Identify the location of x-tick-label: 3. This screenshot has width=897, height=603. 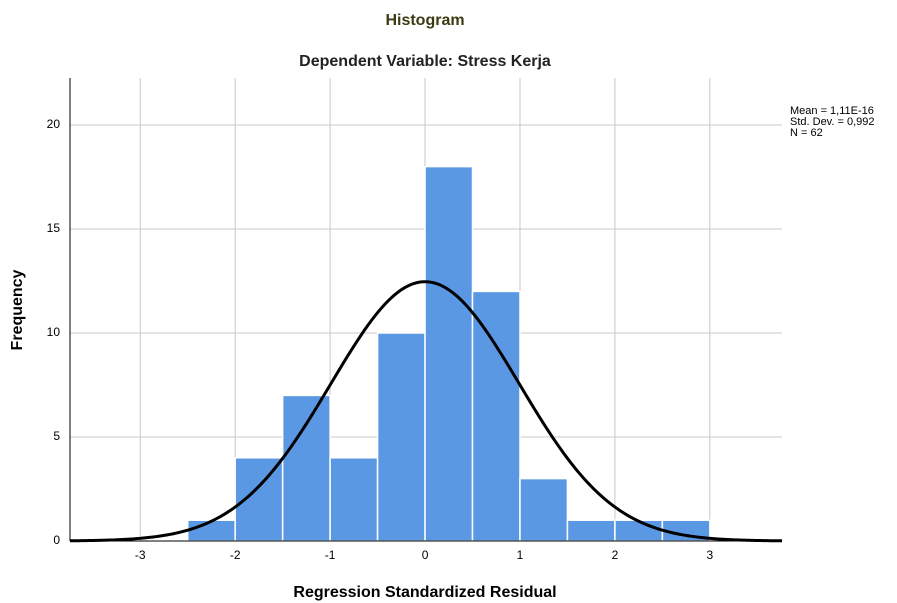
(710, 555).